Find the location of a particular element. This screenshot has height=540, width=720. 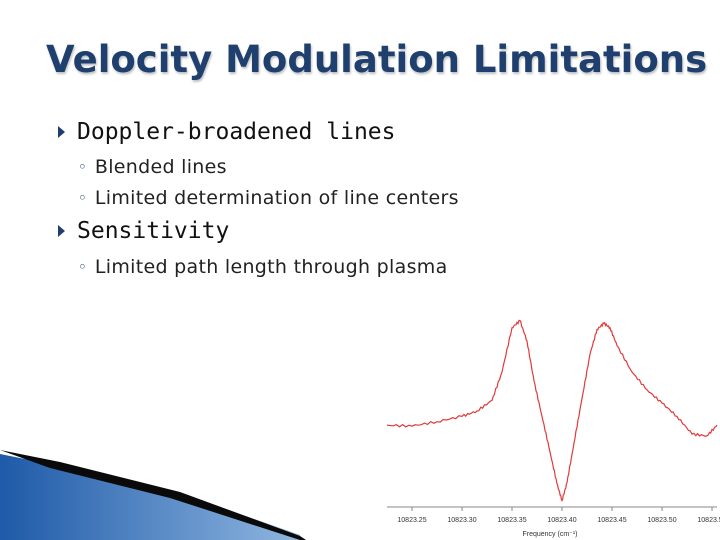

bullet-doppler-text: Doppler-broadened lines is located at coordinates (236, 132).